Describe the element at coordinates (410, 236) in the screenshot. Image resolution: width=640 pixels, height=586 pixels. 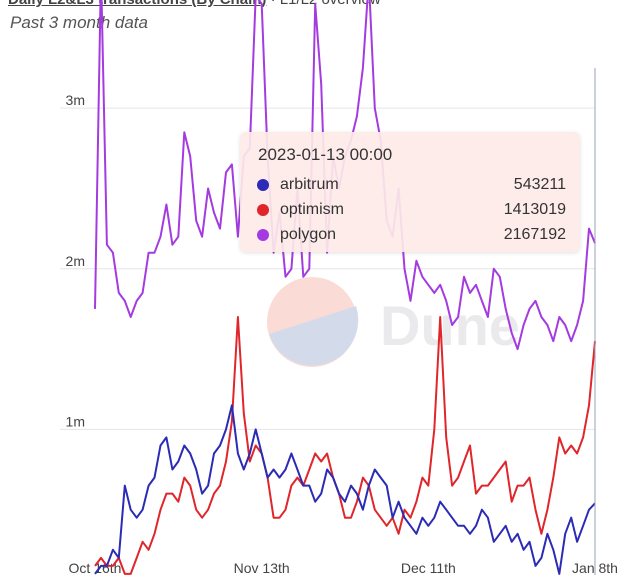
I see `tooltip-row-polygon: polygon 2167192` at that location.